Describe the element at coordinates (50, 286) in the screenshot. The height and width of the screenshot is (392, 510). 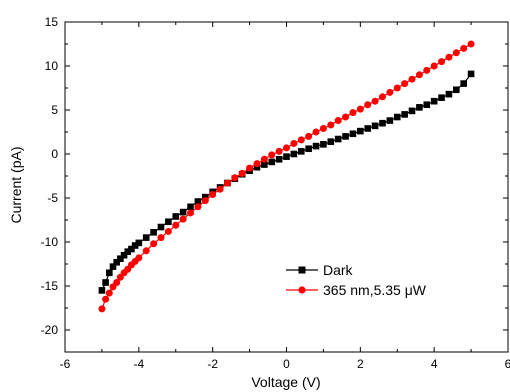
I see `y-tick-label: -15` at that location.